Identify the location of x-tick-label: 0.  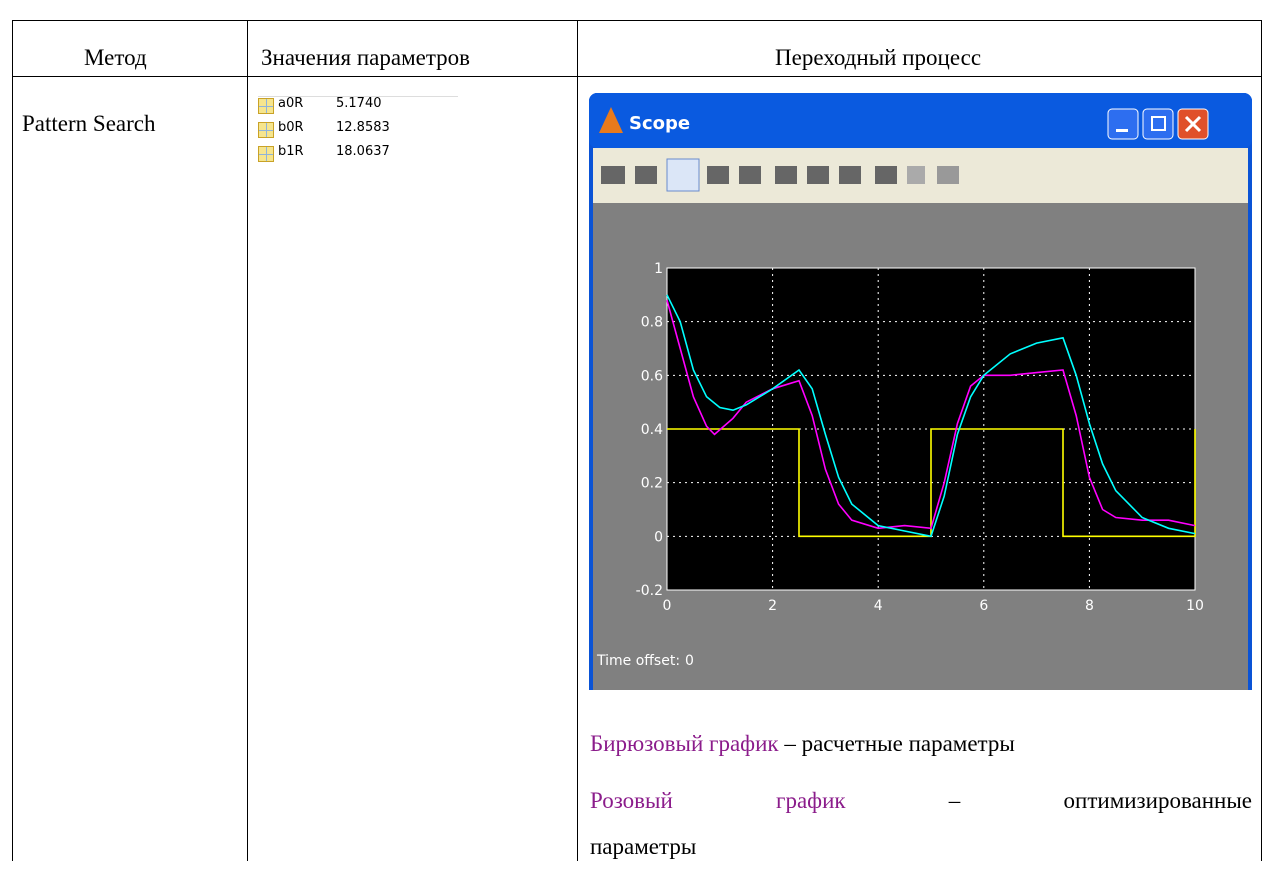
(667, 606).